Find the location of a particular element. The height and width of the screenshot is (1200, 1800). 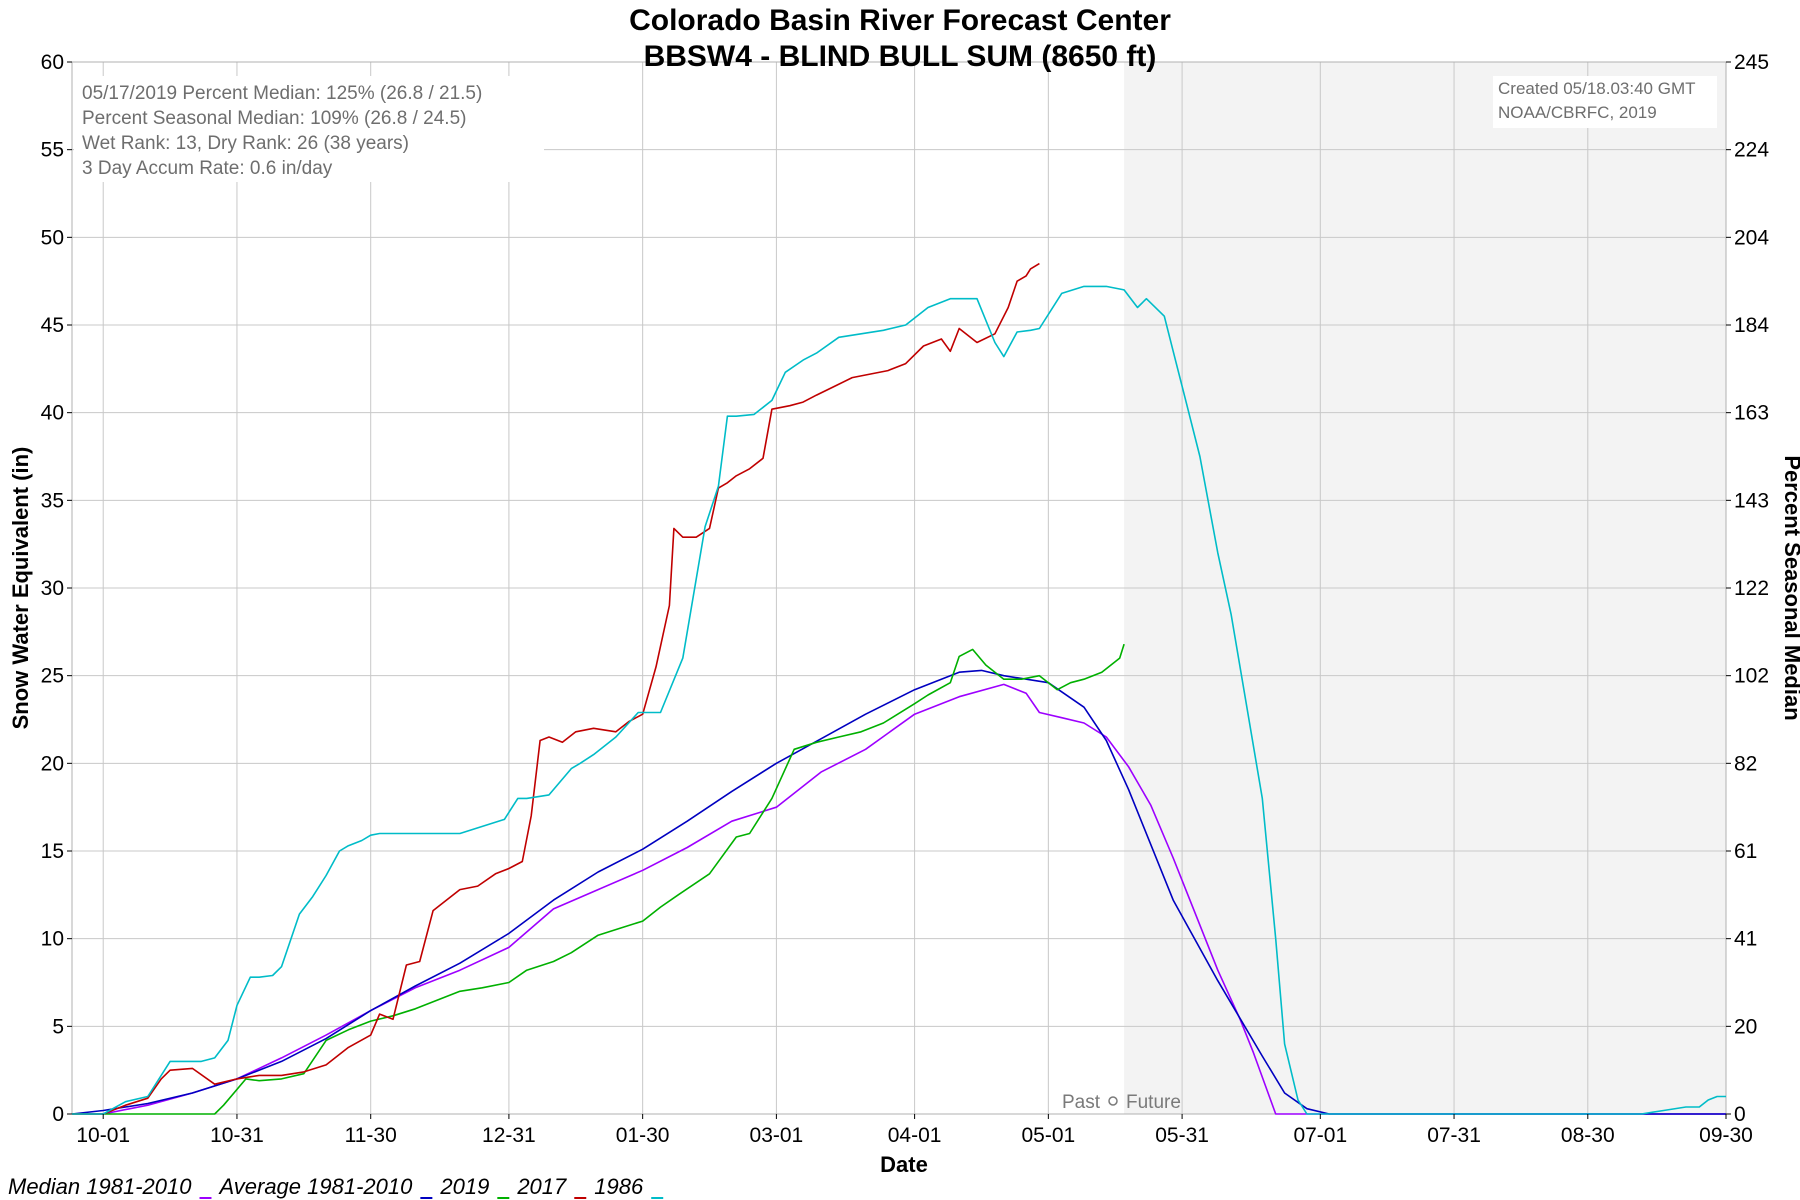

y-right-tick-label: 41 is located at coordinates (1745, 939).